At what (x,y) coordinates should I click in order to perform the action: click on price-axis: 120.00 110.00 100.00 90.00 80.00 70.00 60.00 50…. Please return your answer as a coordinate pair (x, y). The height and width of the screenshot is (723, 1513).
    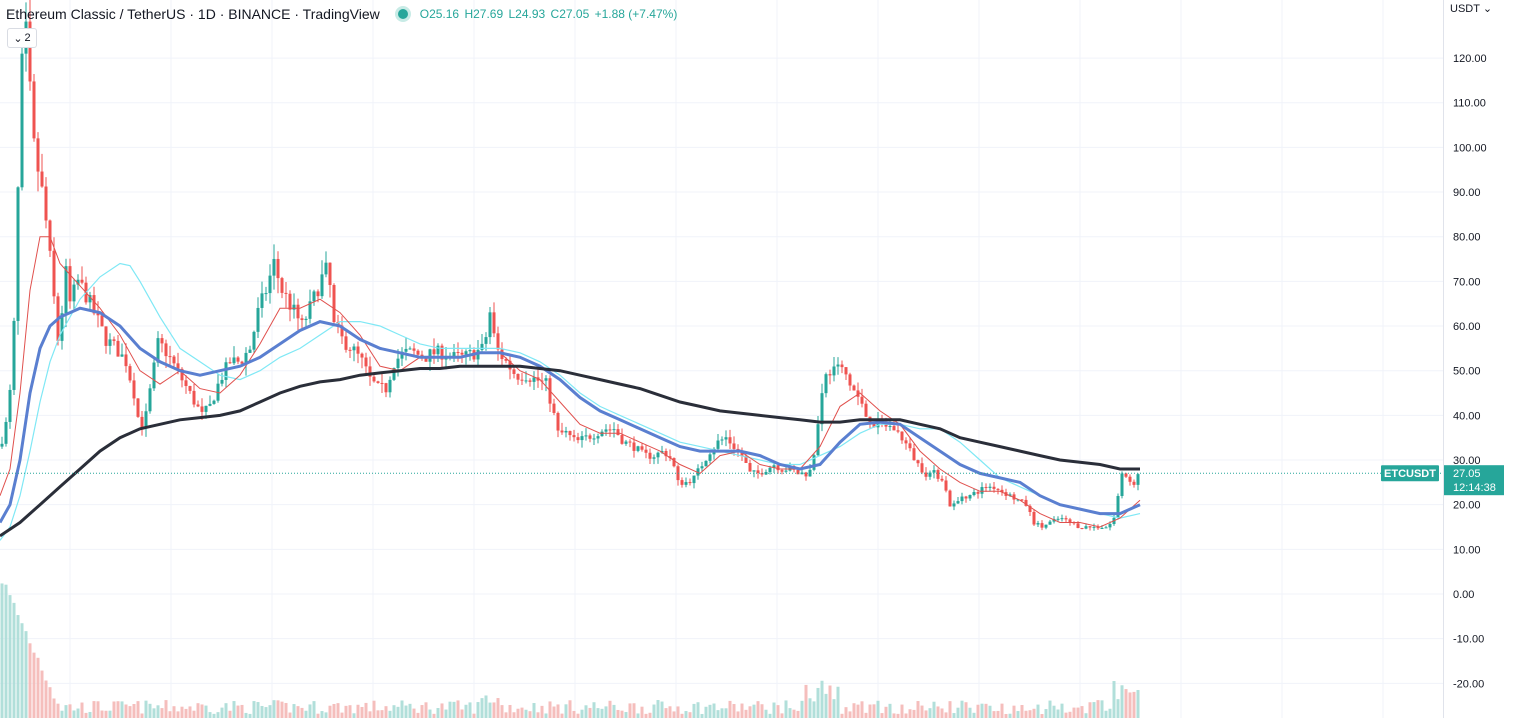
    Looking at the image, I should click on (1478, 359).